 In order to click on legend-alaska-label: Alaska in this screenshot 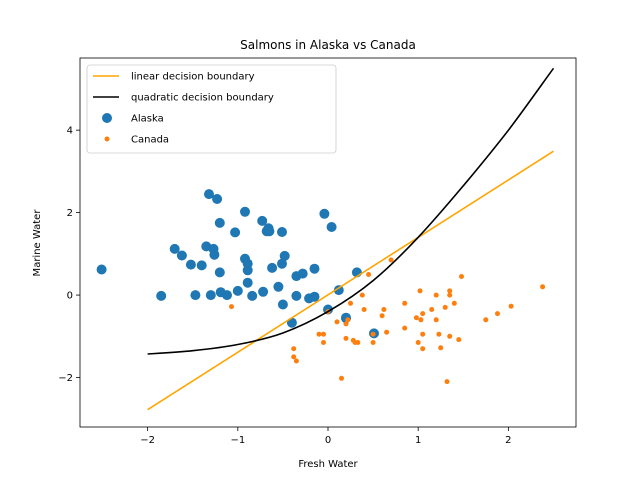, I will do `click(147, 119)`.